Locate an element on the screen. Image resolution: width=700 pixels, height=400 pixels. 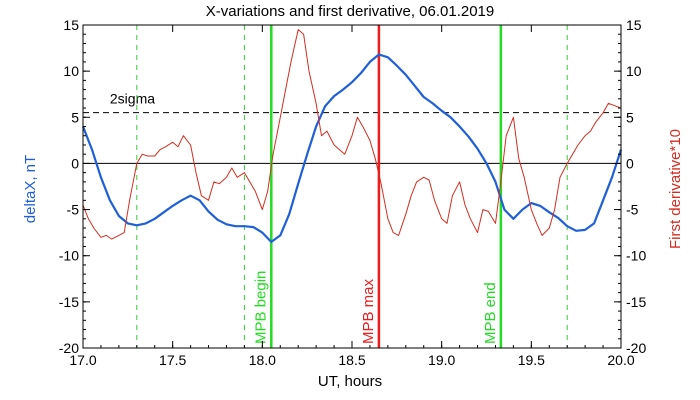
y-right-tick-label: -20 is located at coordinates (636, 348).